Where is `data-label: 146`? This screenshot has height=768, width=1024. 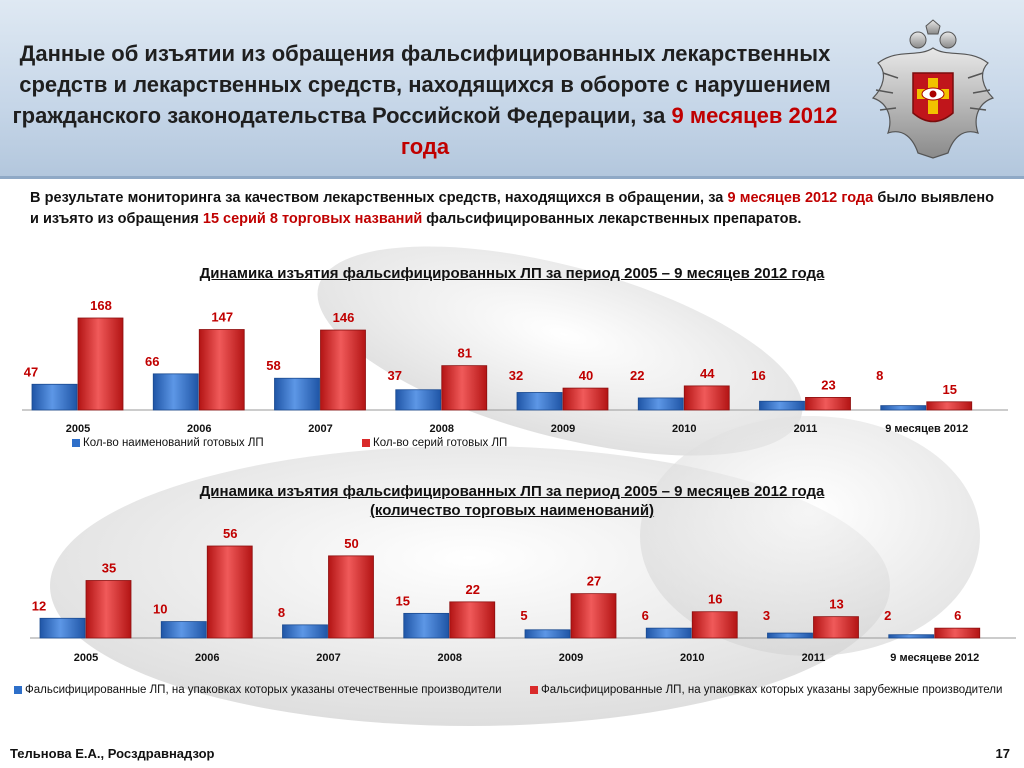 data-label: 146 is located at coordinates (344, 317).